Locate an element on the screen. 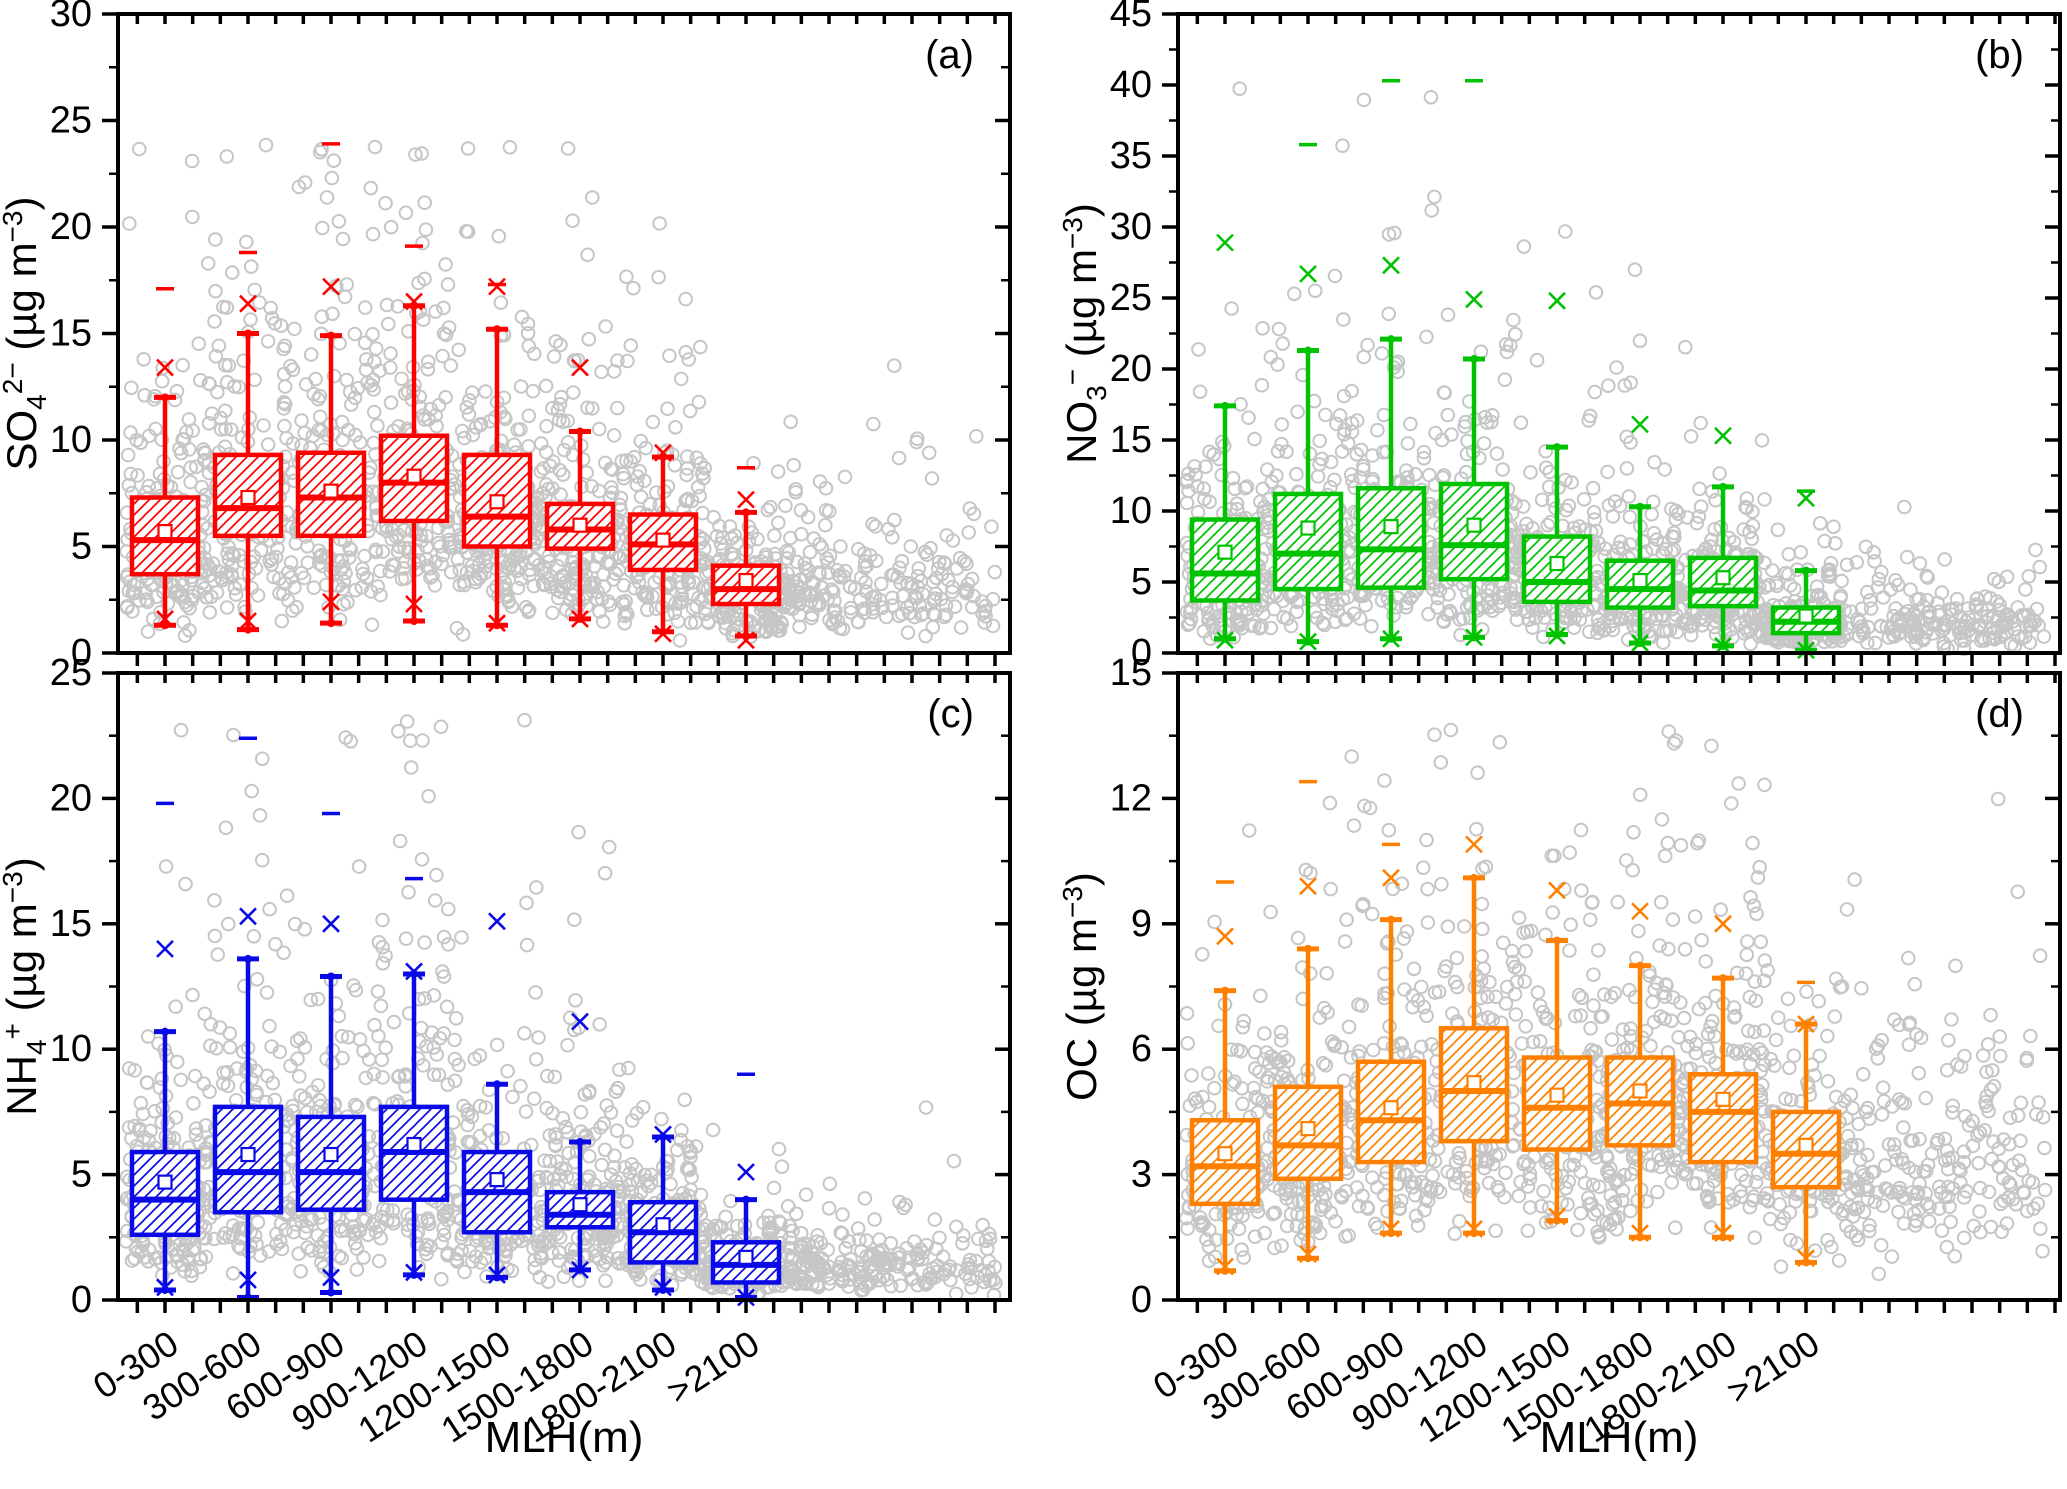 This screenshot has width=2067, height=1489. y-axis-title: SO42− (µg m−3) is located at coordinates (26, 333).